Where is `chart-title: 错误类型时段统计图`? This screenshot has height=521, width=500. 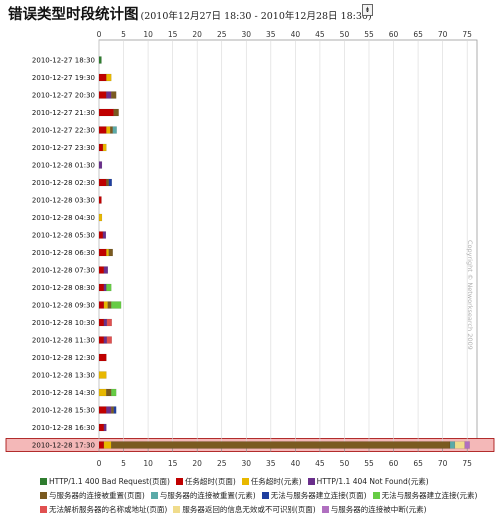 chart-title: 错误类型时段统计图 is located at coordinates (73, 14).